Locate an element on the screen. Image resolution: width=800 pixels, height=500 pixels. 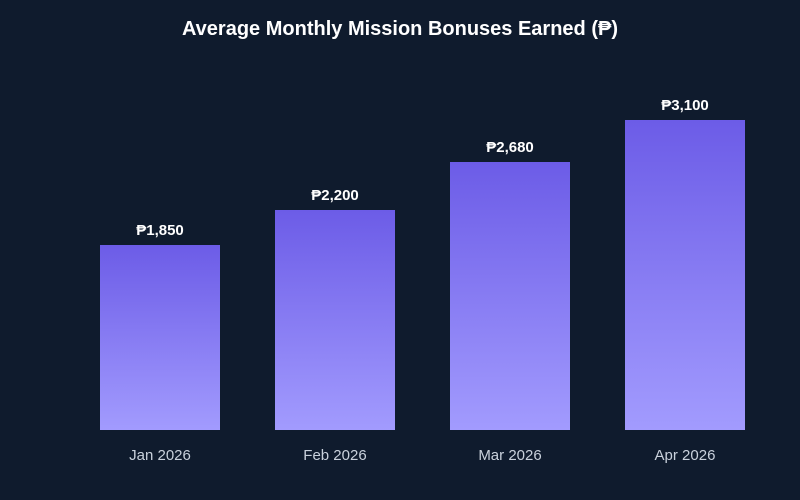
bar-value-label-3: ₱3,100 is located at coordinates (685, 105).